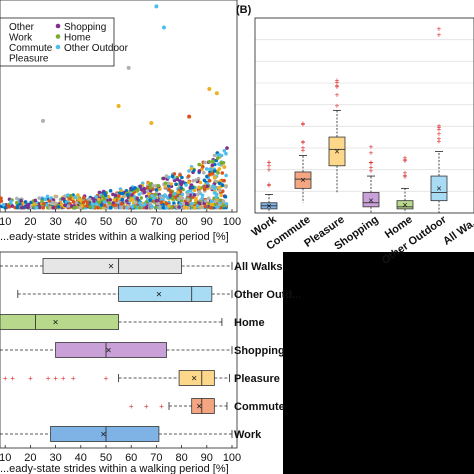 This screenshot has height=474, width=474. What do you see at coordinates (248, 435) in the screenshot?
I see `category-label: Work` at bounding box center [248, 435].